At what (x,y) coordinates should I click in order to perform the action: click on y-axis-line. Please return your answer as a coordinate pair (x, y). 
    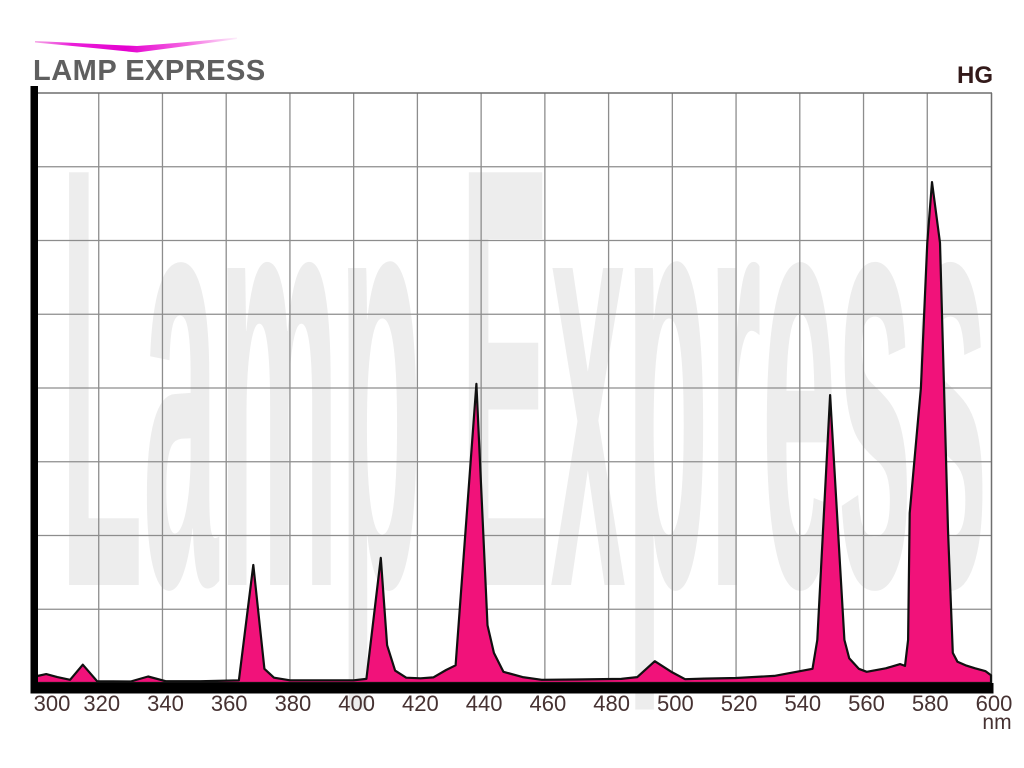
    Looking at the image, I should click on (34, 389).